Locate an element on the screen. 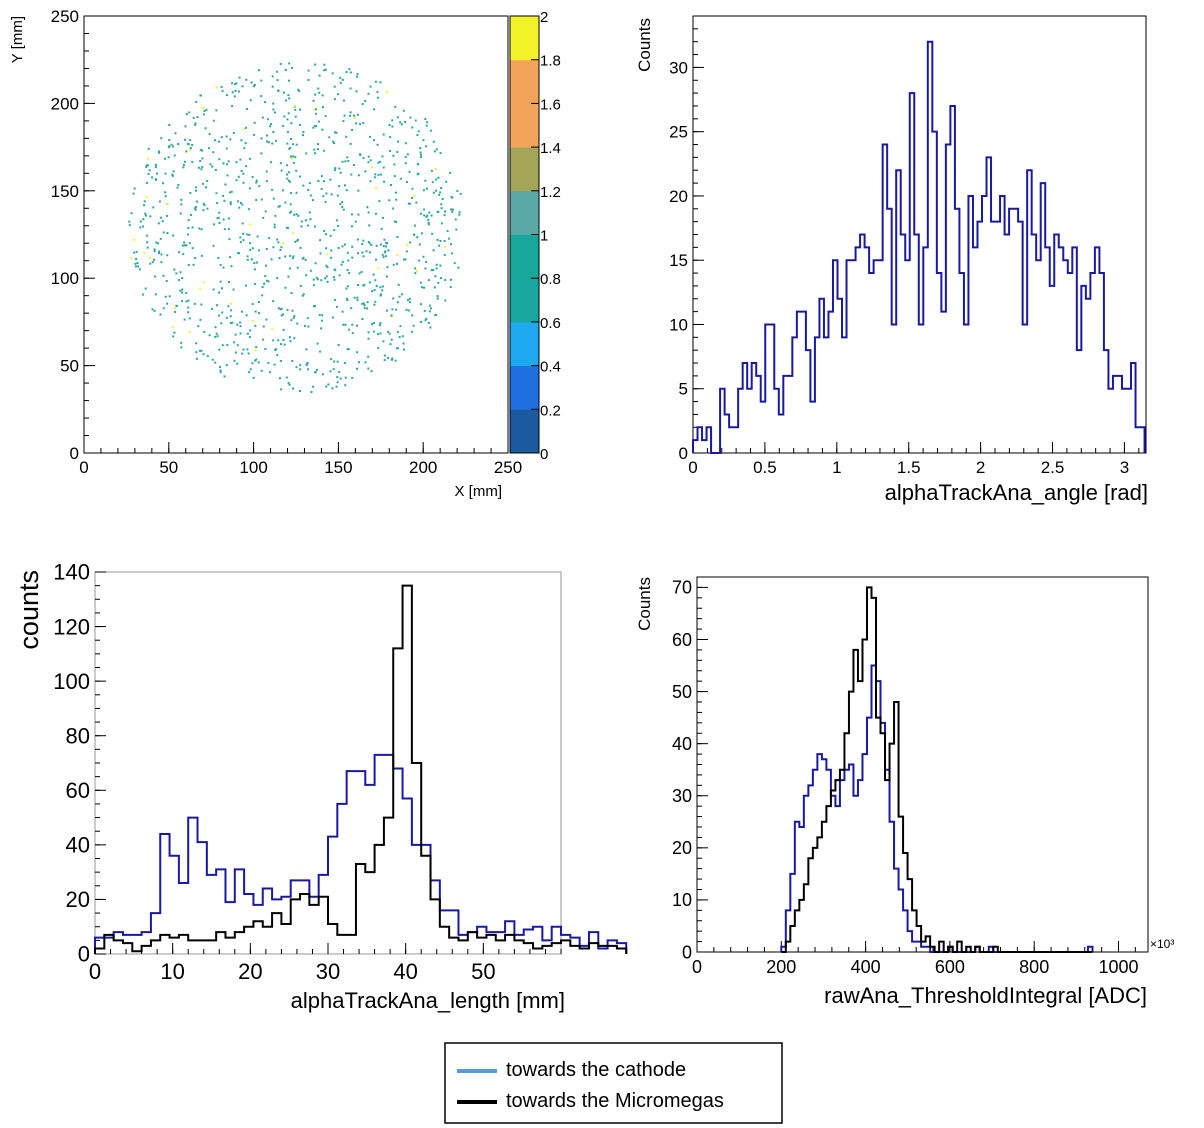  x-tick-label: 0.5 is located at coordinates (765, 467).